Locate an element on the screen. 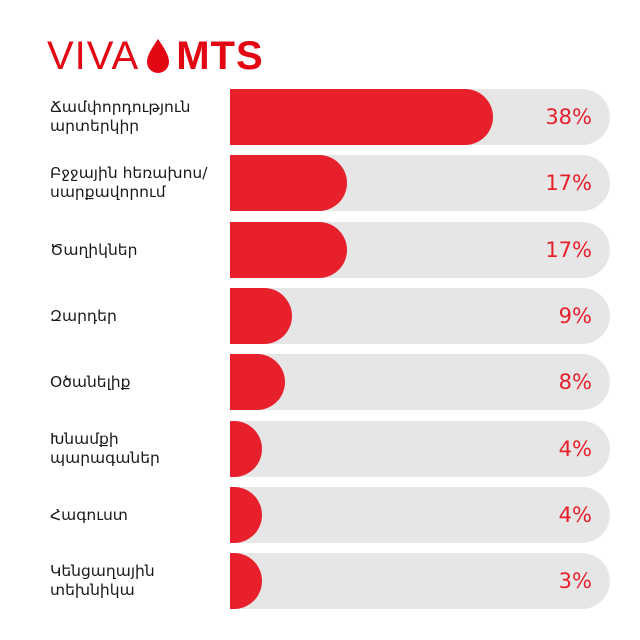 Image resolution: width=640 pixels, height=640 pixels. category-label: Ճամփորդություն արտերկիր is located at coordinates (120, 116).